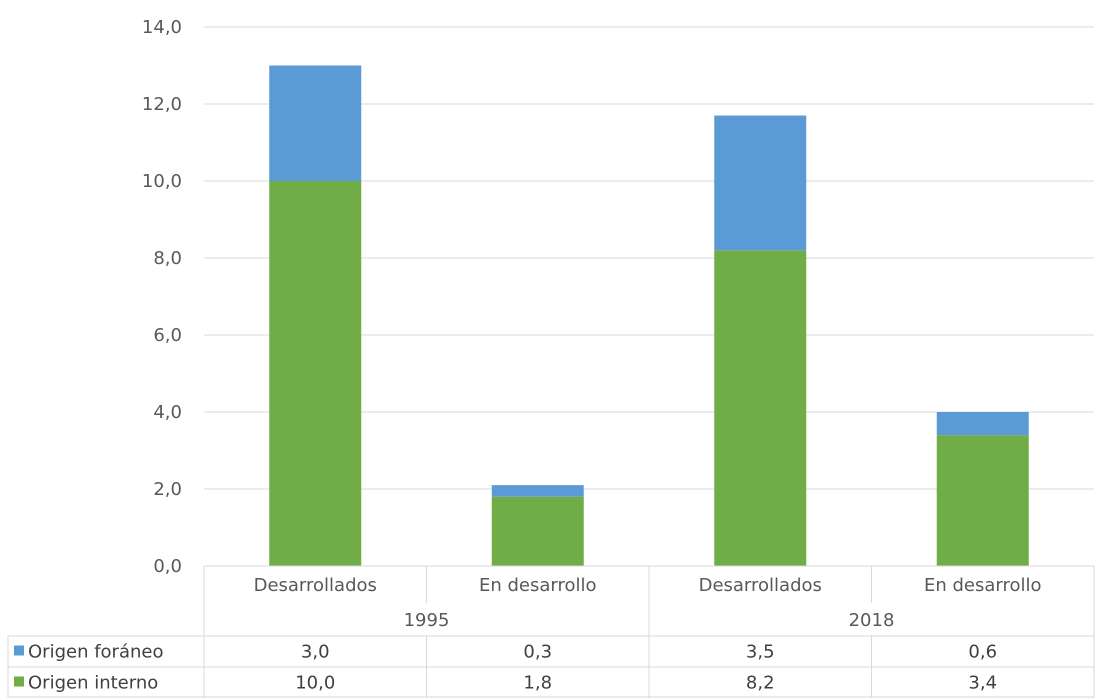 The height and width of the screenshot is (698, 1103). Describe the element at coordinates (167, 489) in the screenshot. I see `y-tick-label: 2,0` at that location.